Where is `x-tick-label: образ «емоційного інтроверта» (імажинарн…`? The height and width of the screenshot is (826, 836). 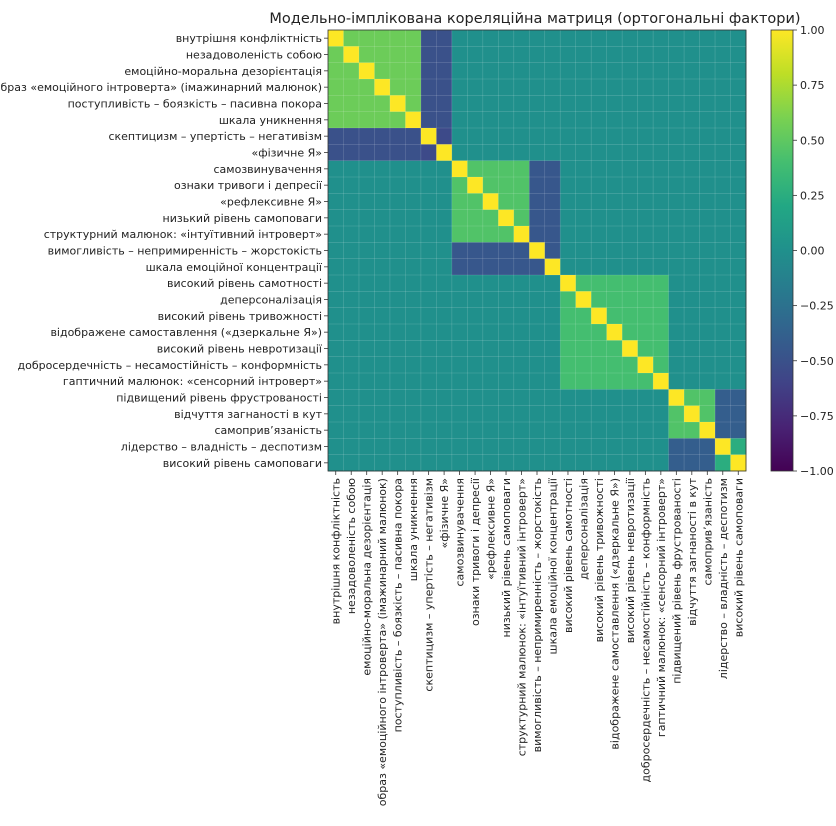 x-tick-label: образ «емоційного інтроверта» (імажинарн… is located at coordinates (382, 642).